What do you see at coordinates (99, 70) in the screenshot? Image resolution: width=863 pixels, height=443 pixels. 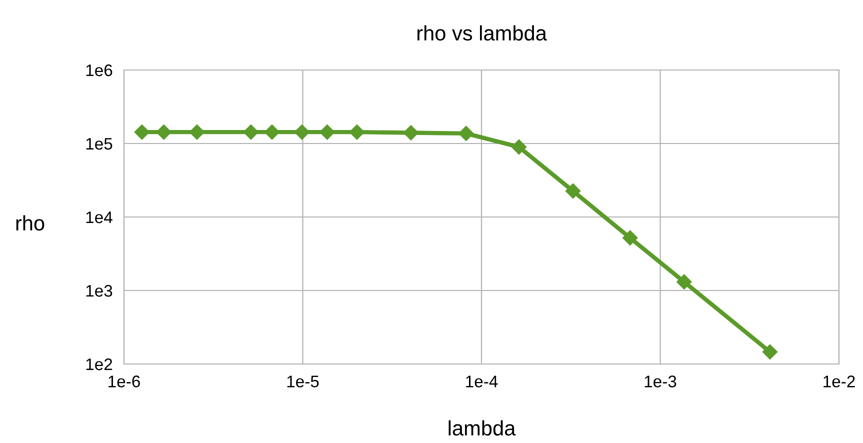 I see `y-tick-label: 1e6` at bounding box center [99, 70].